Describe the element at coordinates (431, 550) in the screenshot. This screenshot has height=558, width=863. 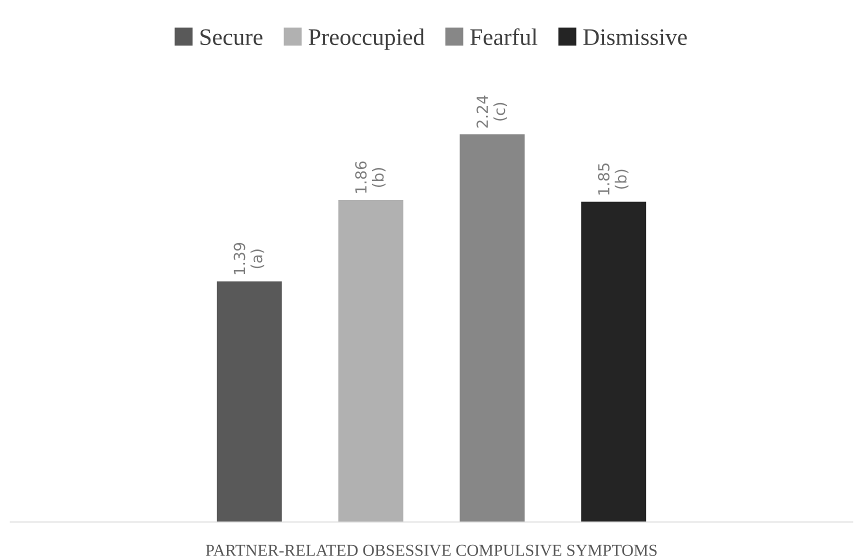
I see `x-axis-title: PARTNER-RELATED OBSESSIVE COMPULSIVE SYMPTOMS` at that location.